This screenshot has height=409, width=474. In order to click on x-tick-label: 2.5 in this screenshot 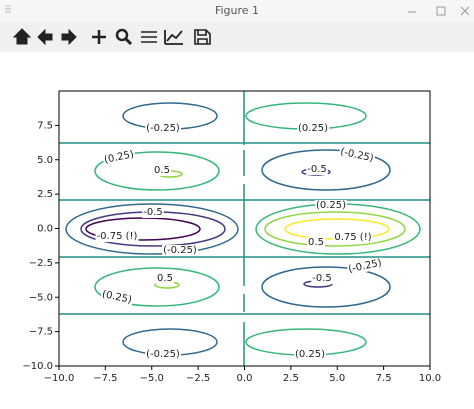, I will do `click(291, 378)`.